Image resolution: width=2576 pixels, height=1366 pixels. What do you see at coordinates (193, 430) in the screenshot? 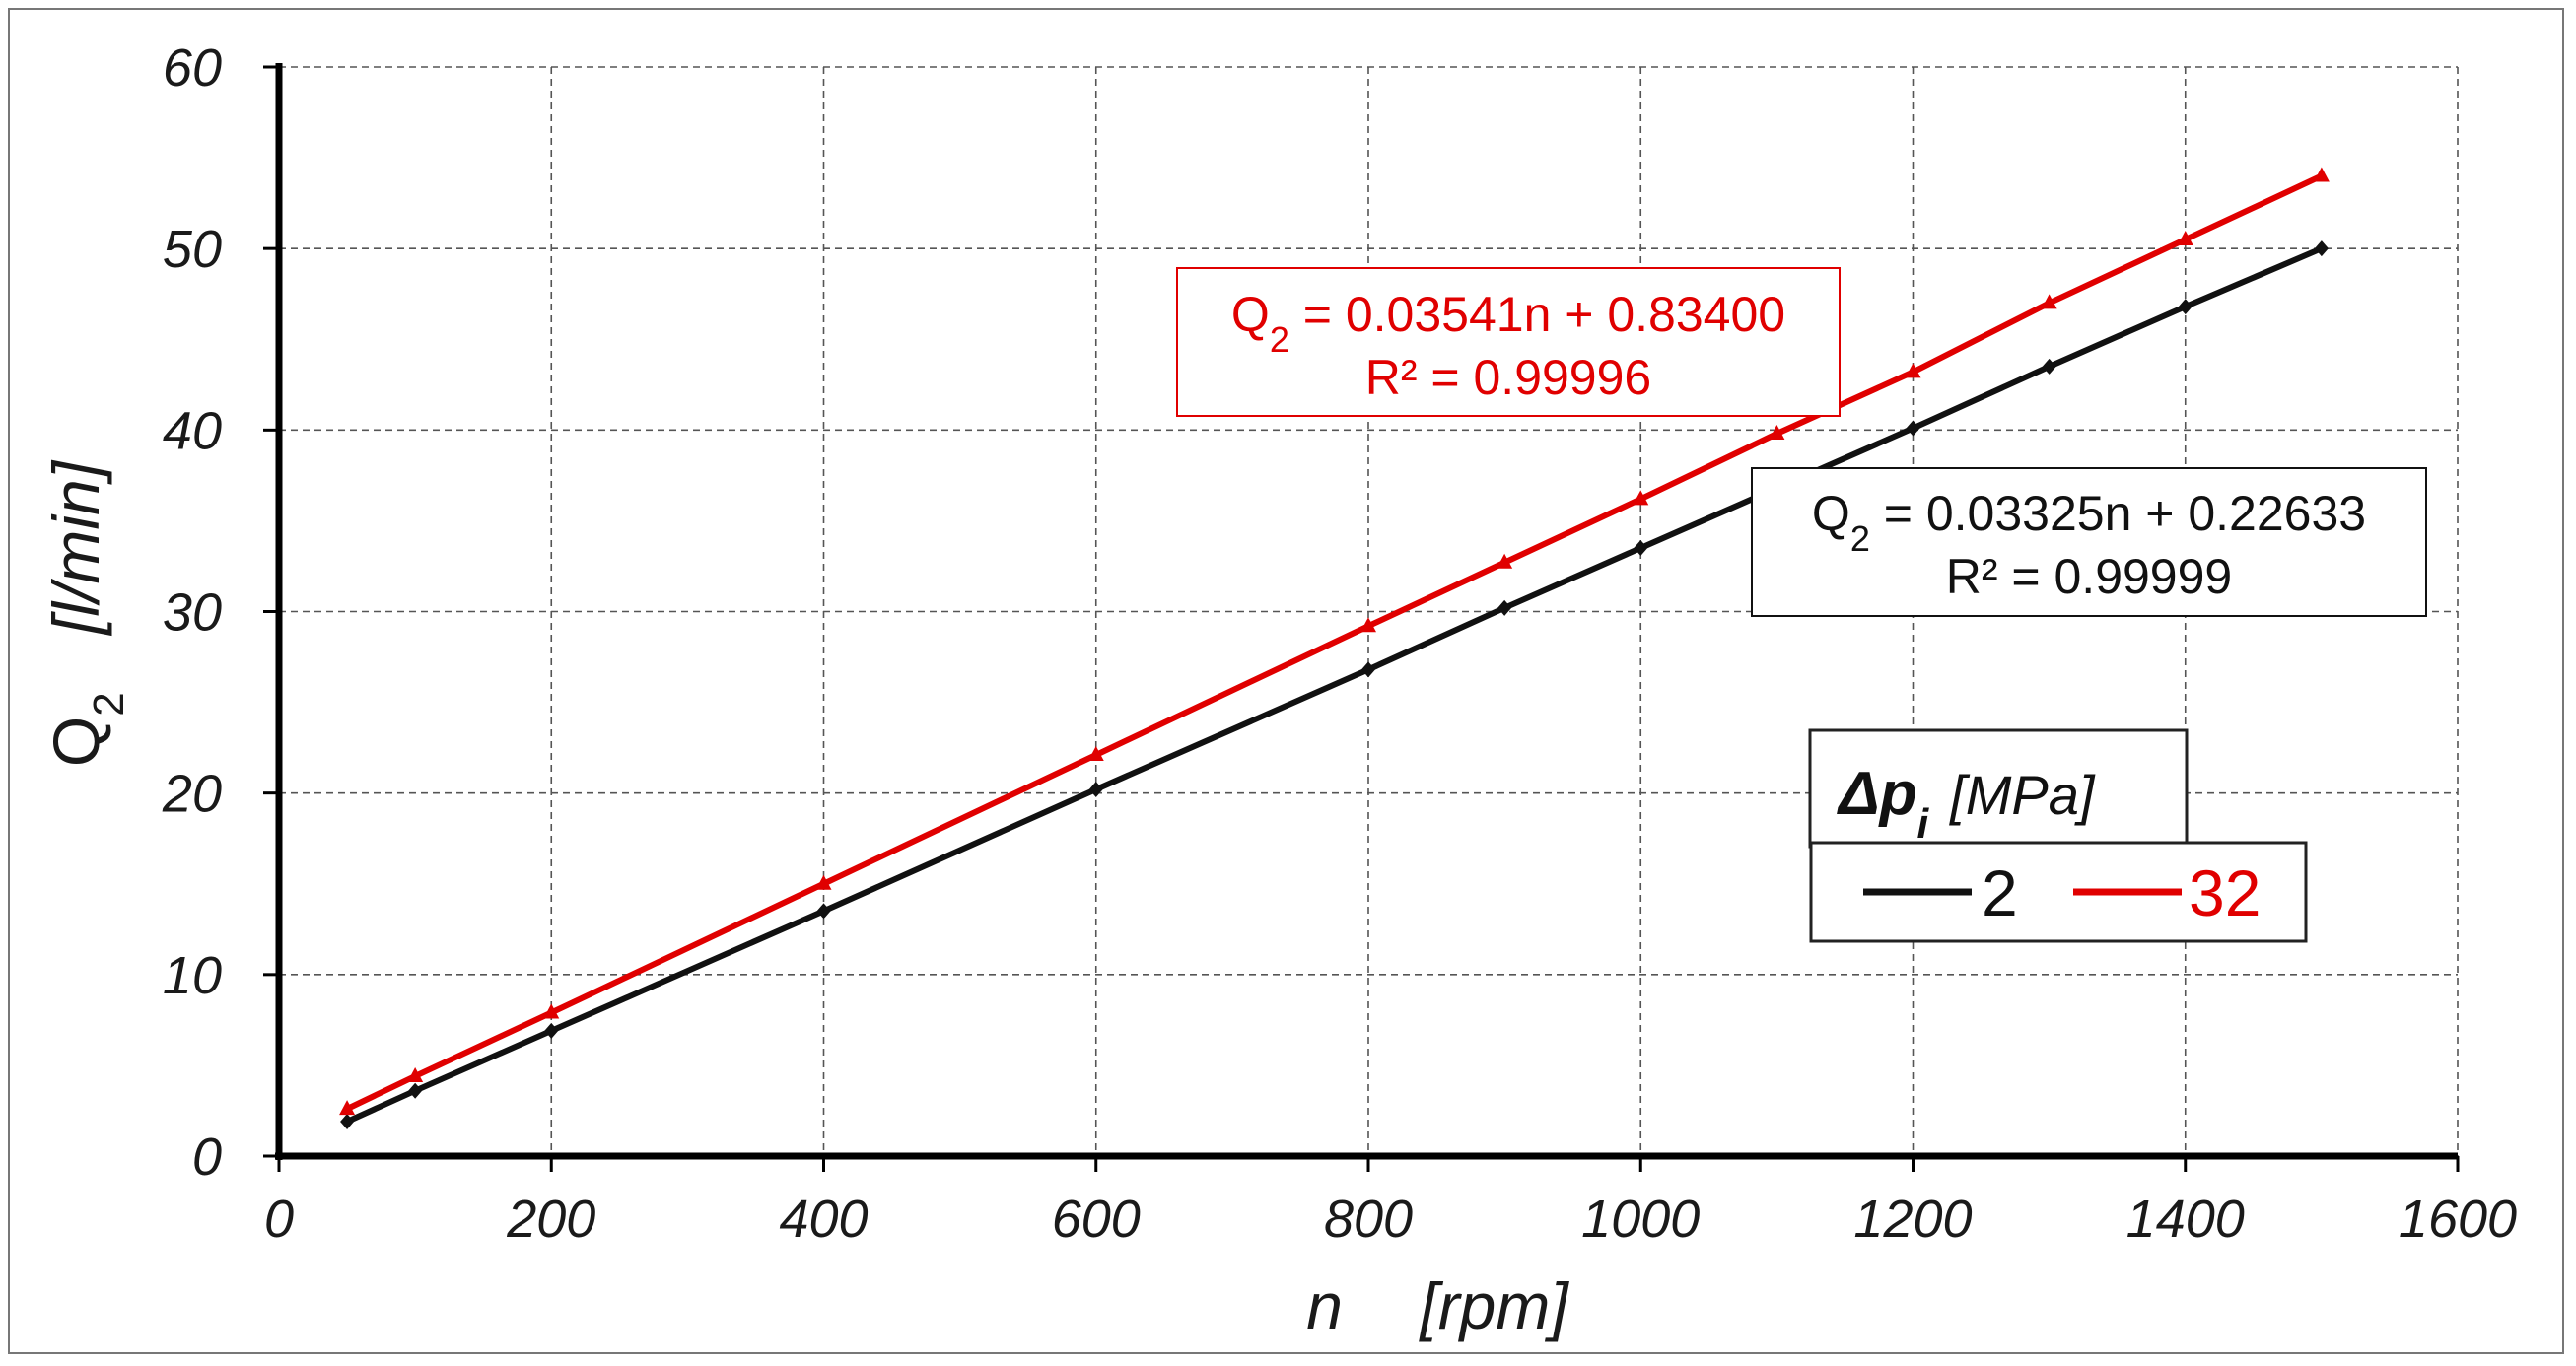
I see `y-tick-label: 40` at bounding box center [193, 430].